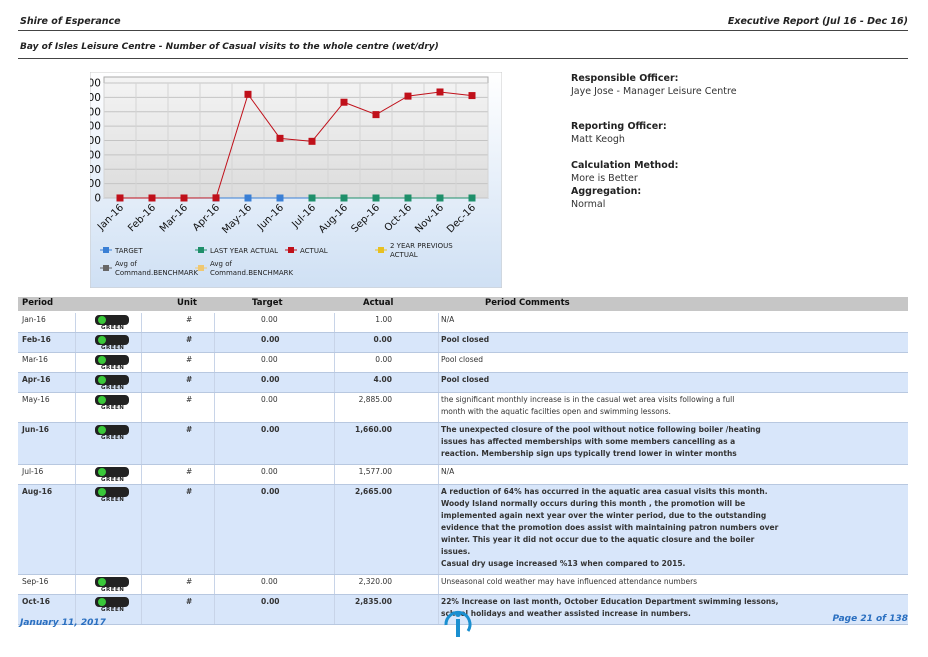  I want to click on period: May-16, so click(36, 399).